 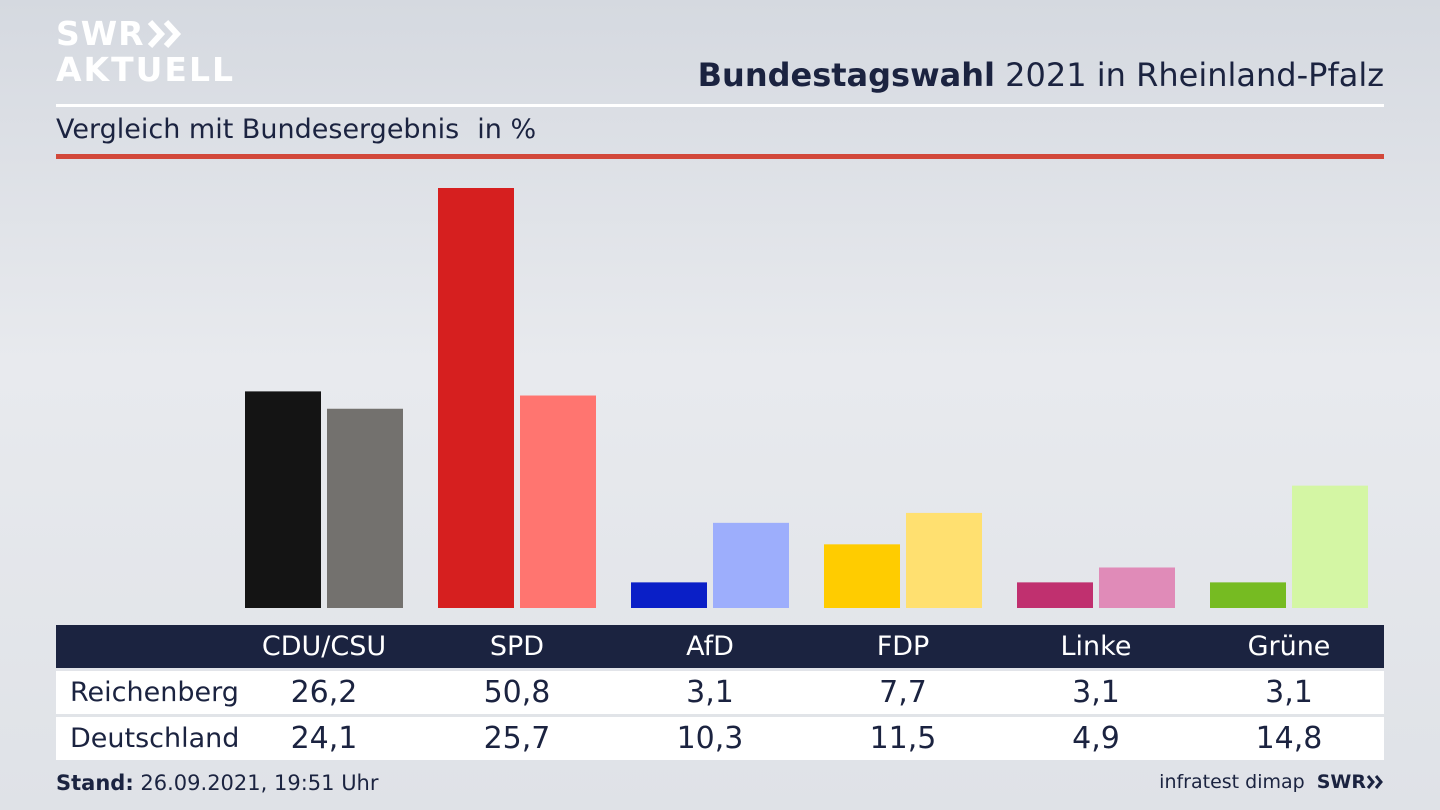 I want to click on timestamp: Stand: 26.09.2021, 19:51 Uhr, so click(x=217, y=783).